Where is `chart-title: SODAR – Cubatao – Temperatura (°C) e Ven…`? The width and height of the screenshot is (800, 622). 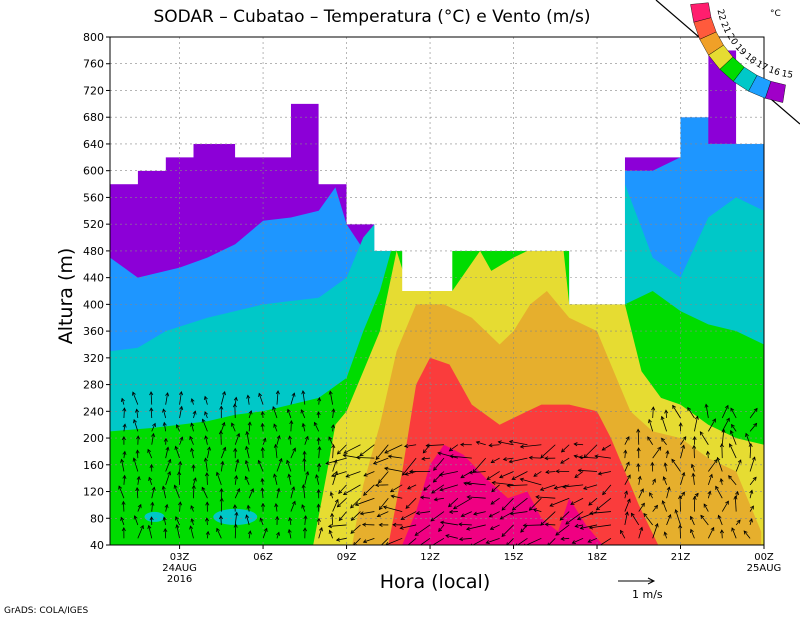
chart-title: SODAR – Cubatao – Temperatura (°C) e Ven… is located at coordinates (371, 17).